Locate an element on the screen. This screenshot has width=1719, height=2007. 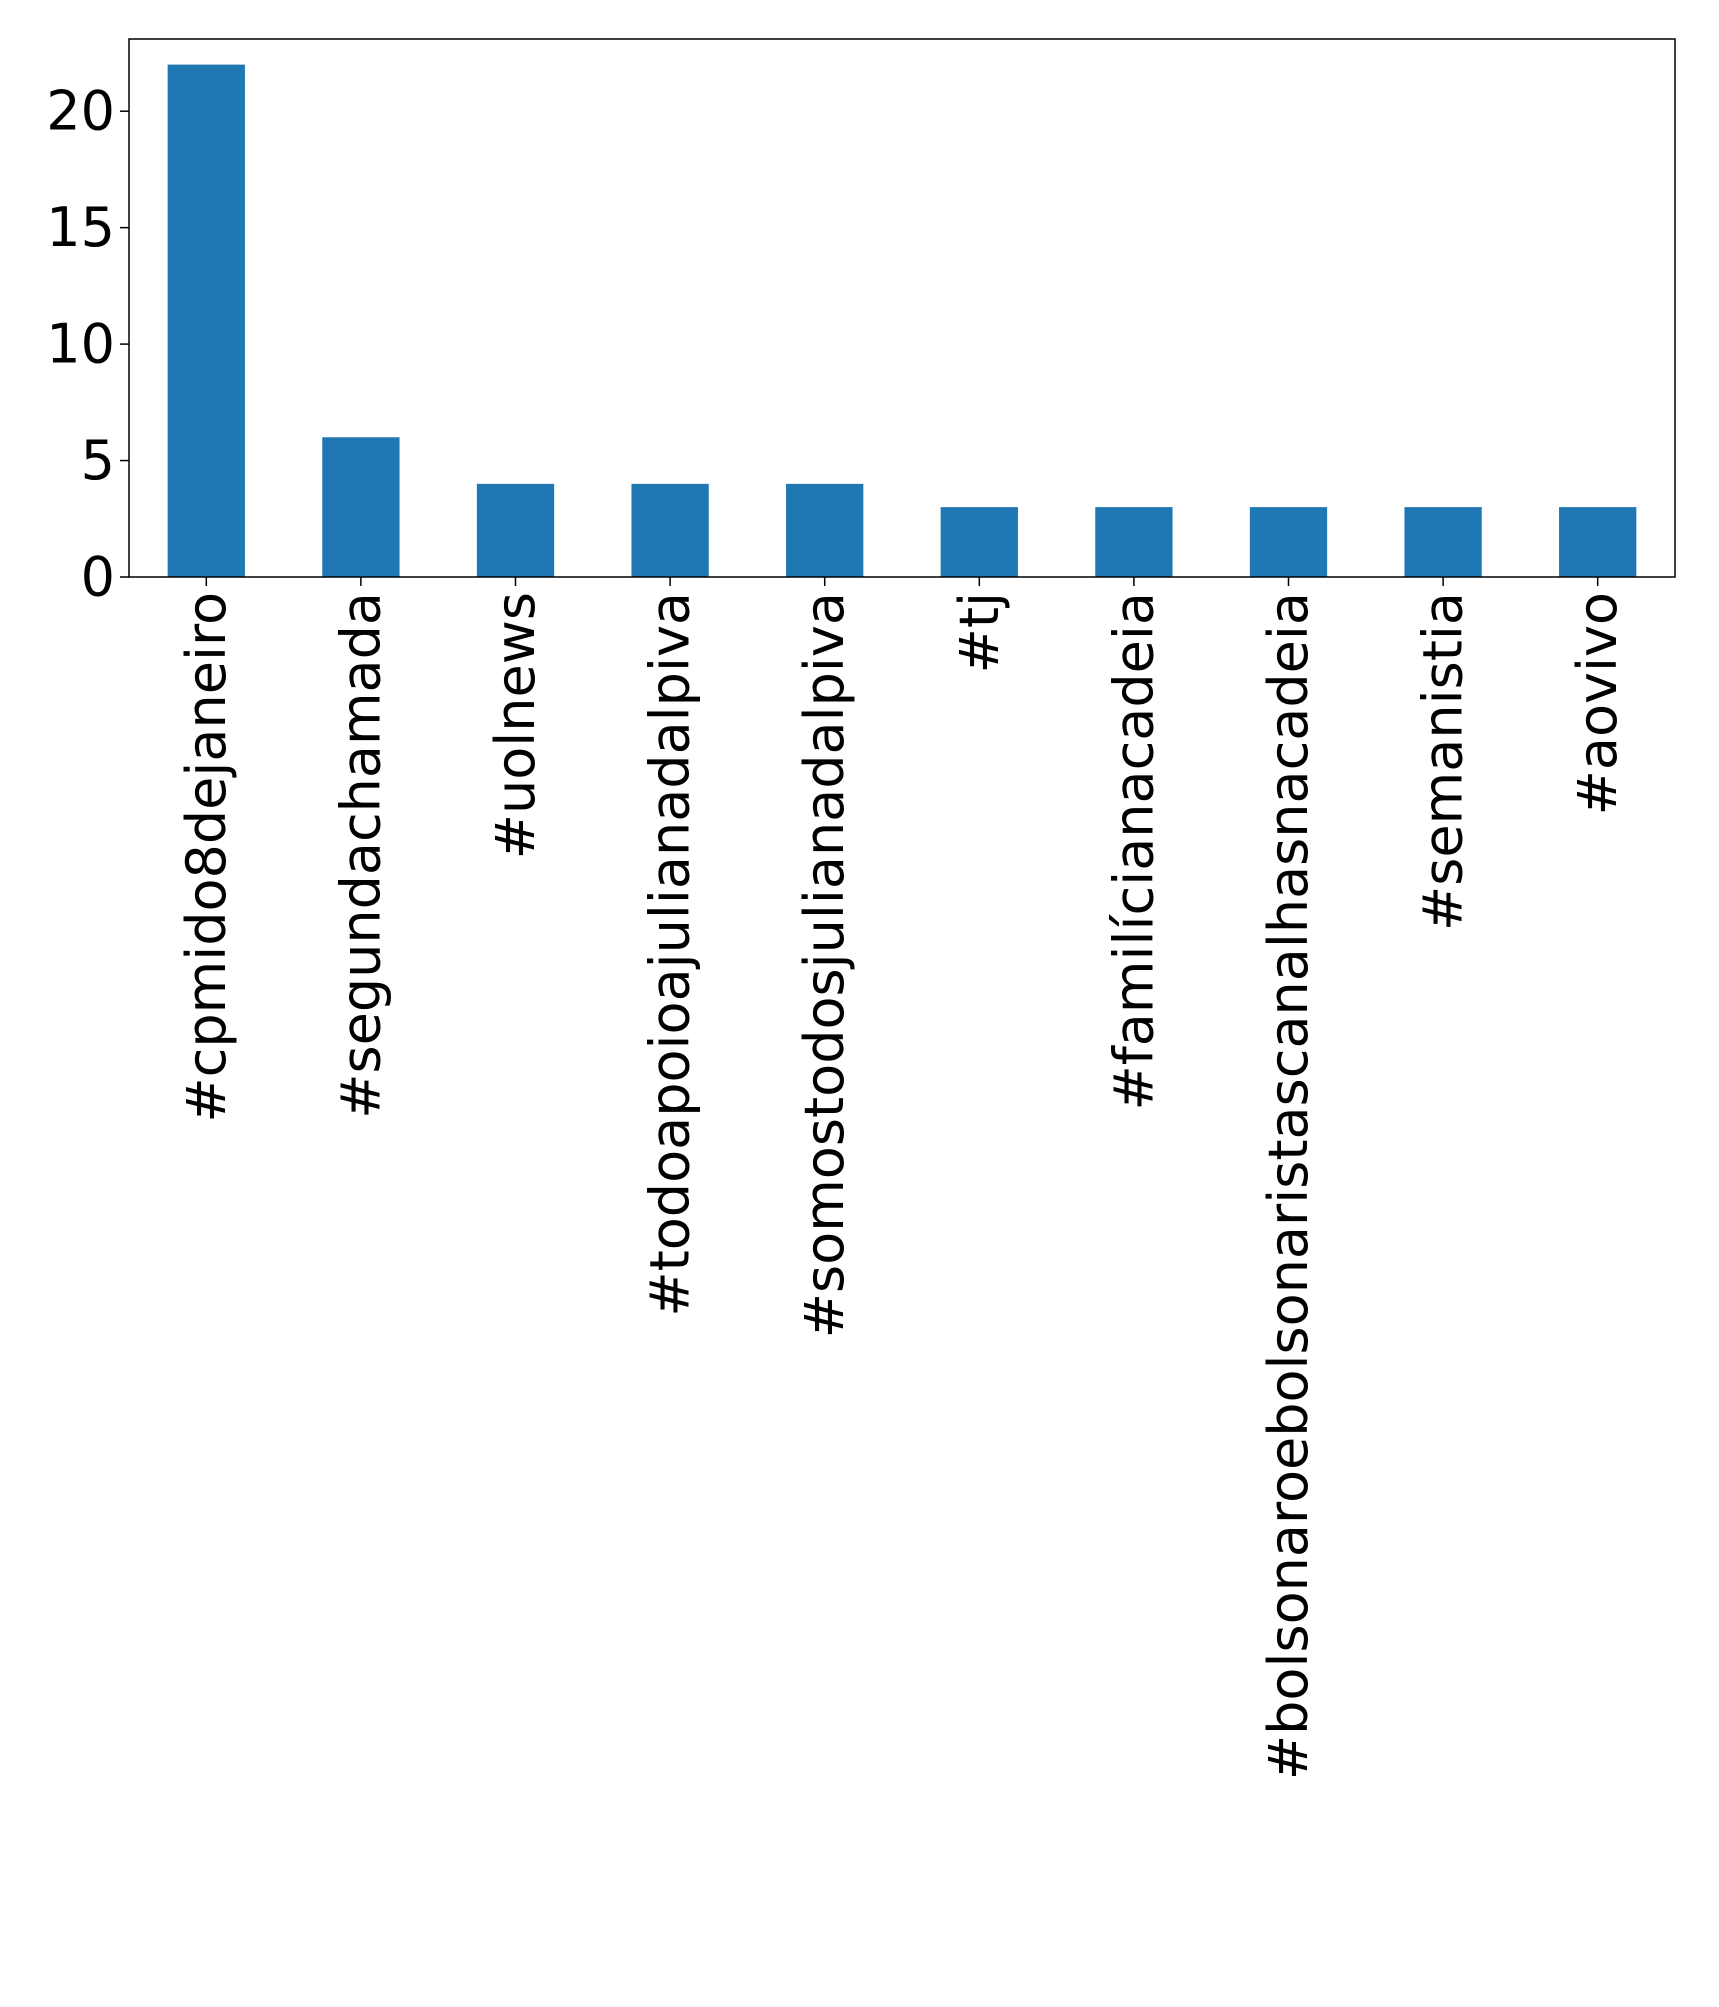
x-tick-label: #aovivo is located at coordinates (1597, 703).